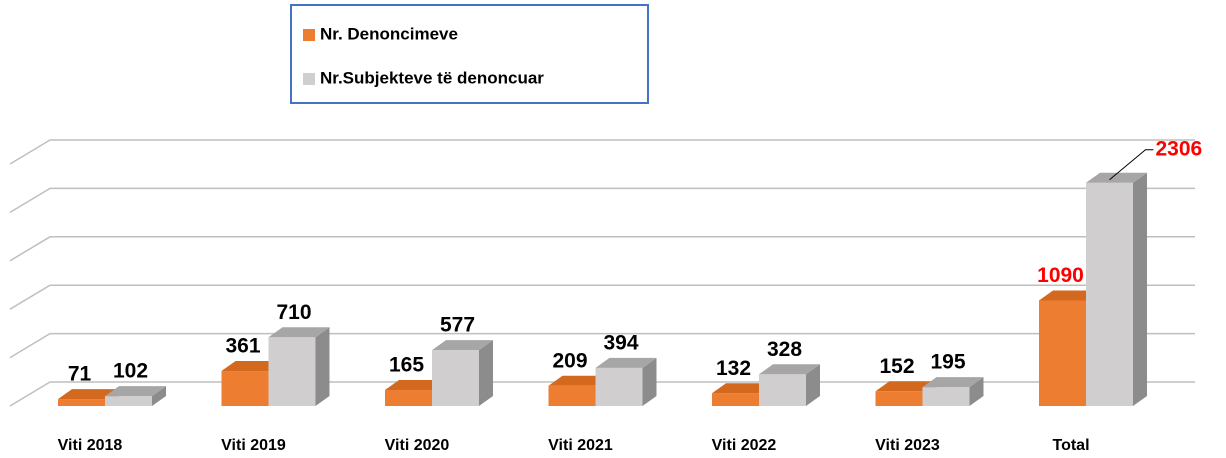  I want to click on x-tick-label: Viti 2019, so click(253, 445).